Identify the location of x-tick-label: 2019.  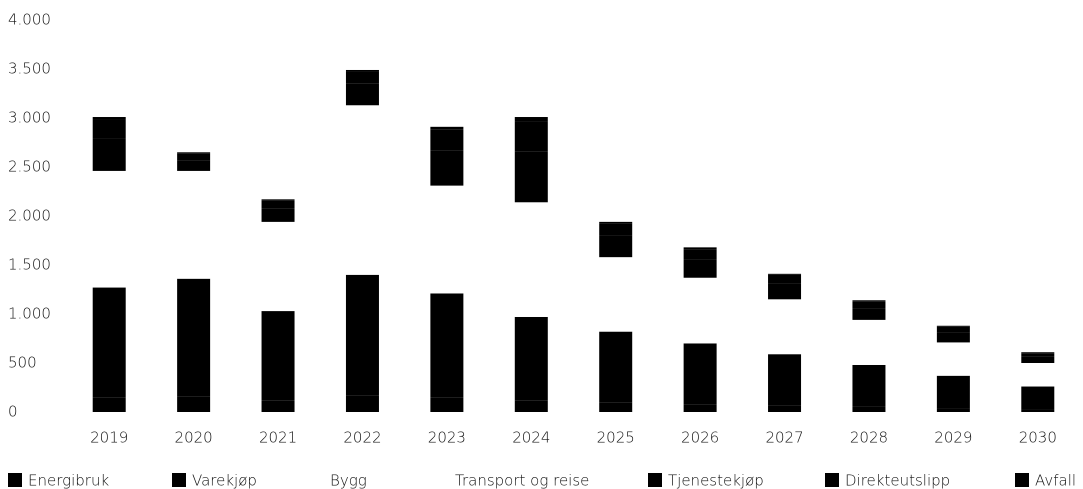
(109, 438).